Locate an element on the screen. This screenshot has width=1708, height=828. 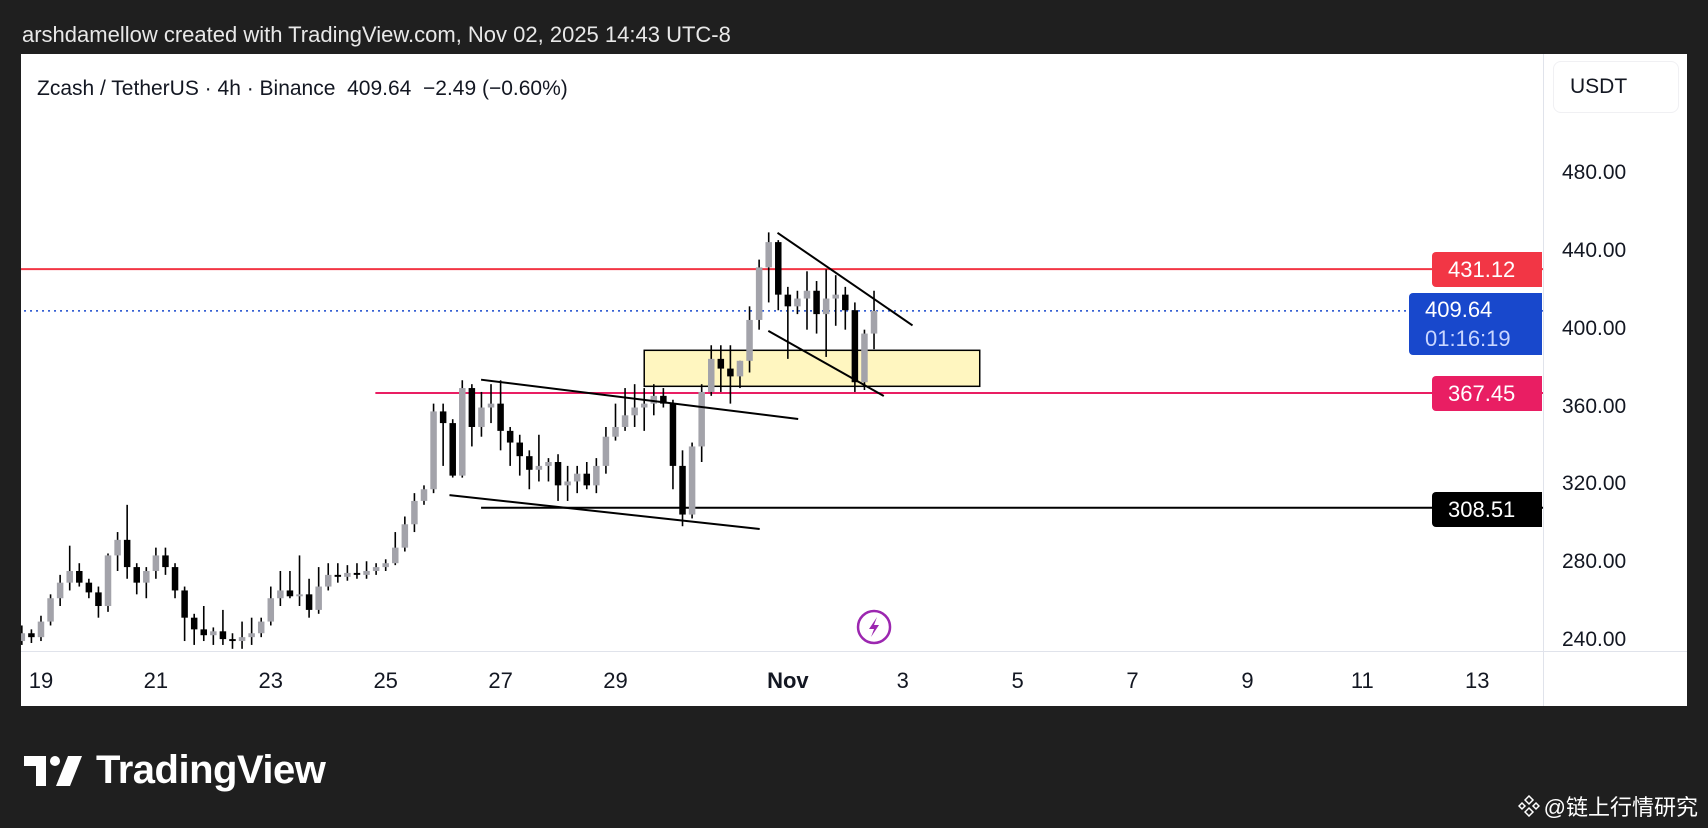
price-tick-label: 280.00 is located at coordinates (1594, 562).